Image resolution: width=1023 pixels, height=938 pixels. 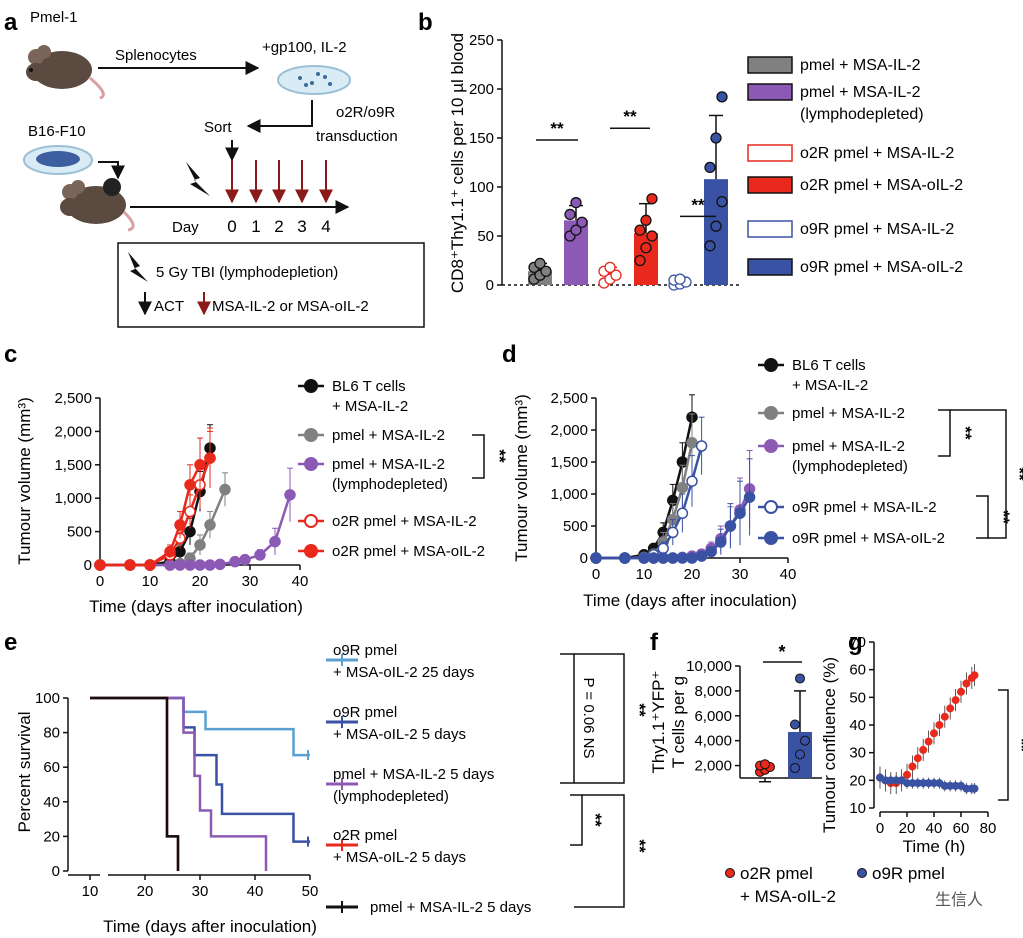 I want to click on y-tick-label: 200, so click(x=481, y=89).